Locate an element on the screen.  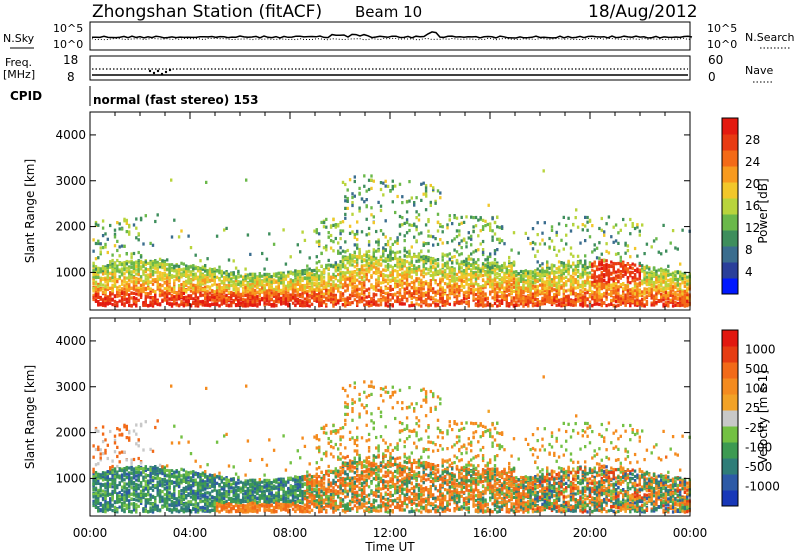
freq-unit: [MHz] is located at coordinates (19, 74).